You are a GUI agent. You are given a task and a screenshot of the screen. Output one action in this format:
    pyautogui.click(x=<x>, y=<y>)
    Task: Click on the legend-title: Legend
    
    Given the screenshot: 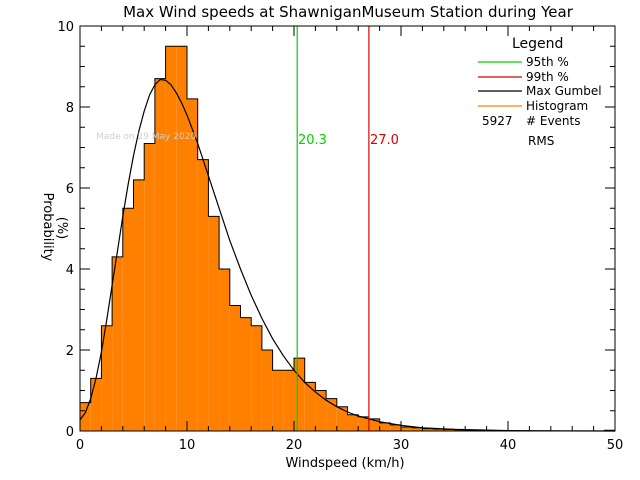 What is the action you would take?
    pyautogui.click(x=537, y=44)
    